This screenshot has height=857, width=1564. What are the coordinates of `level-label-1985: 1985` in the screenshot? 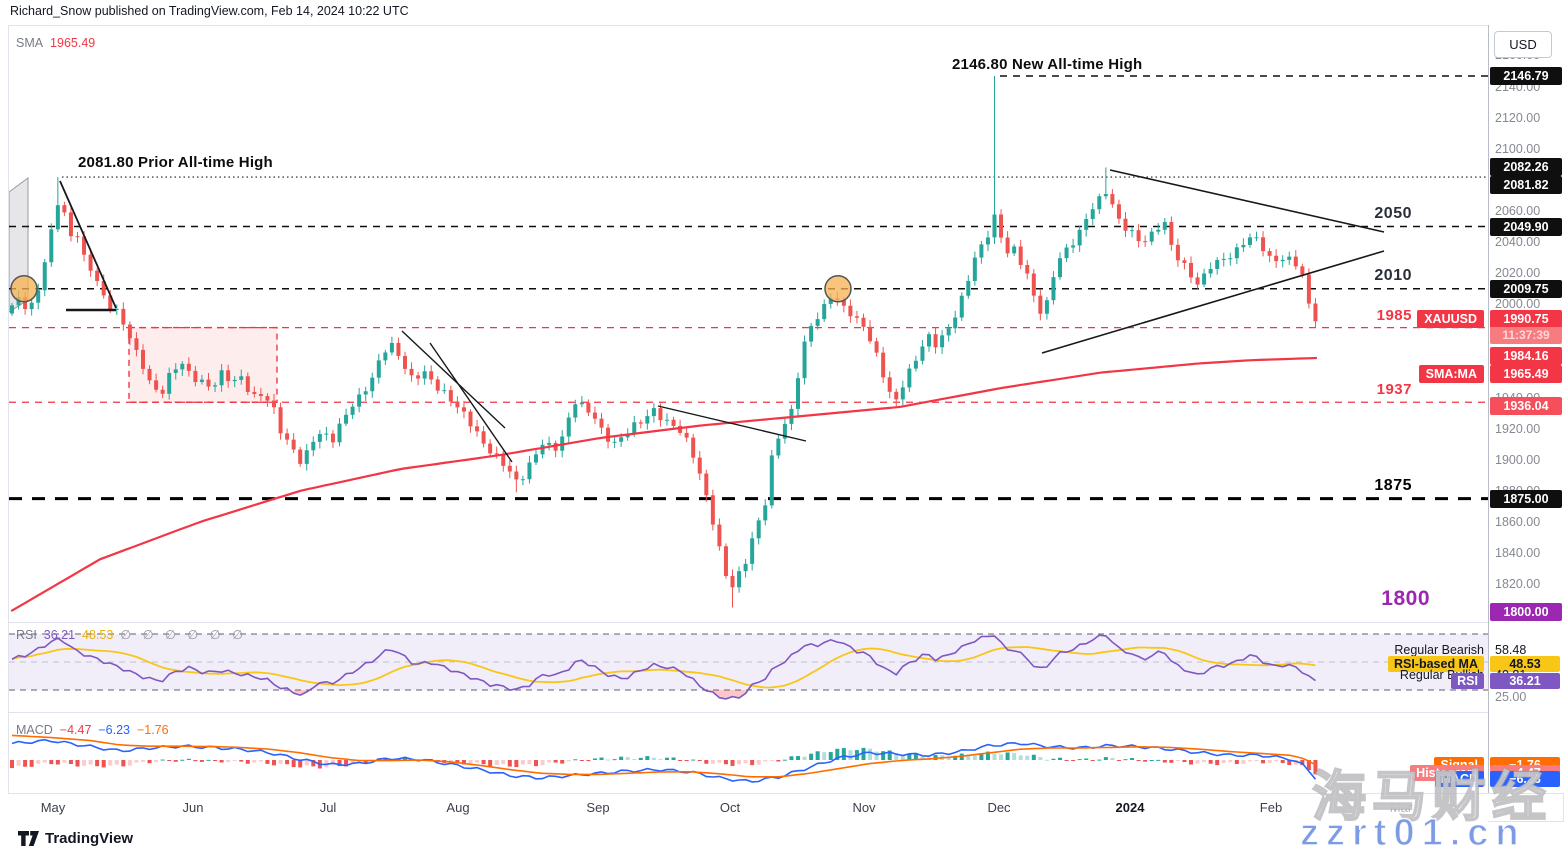 It's located at (1394, 315).